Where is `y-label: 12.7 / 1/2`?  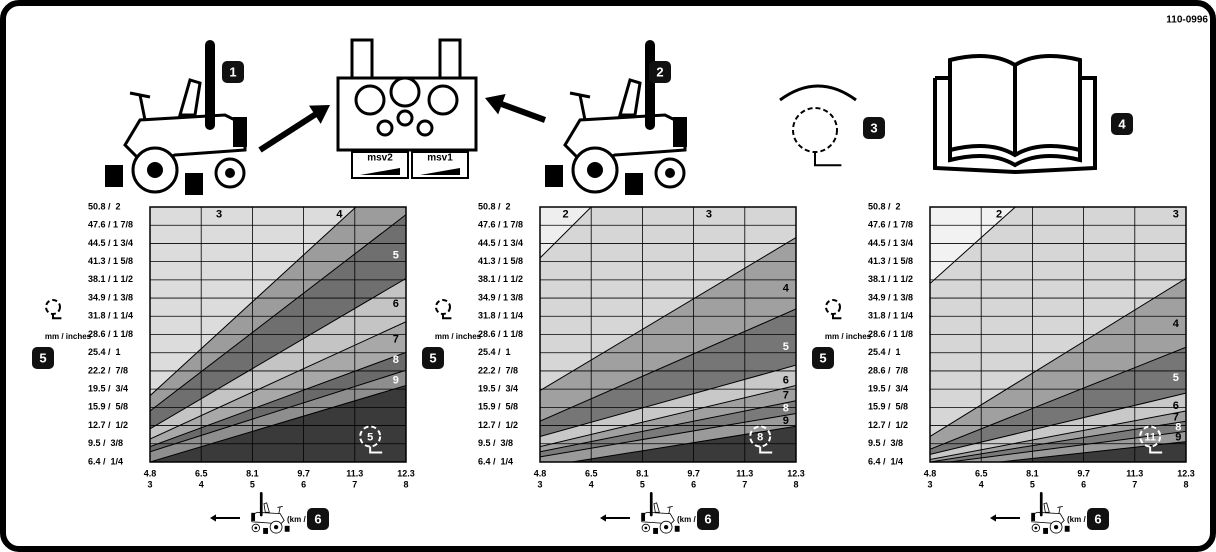 y-label: 12.7 / 1/2 is located at coordinates (108, 425).